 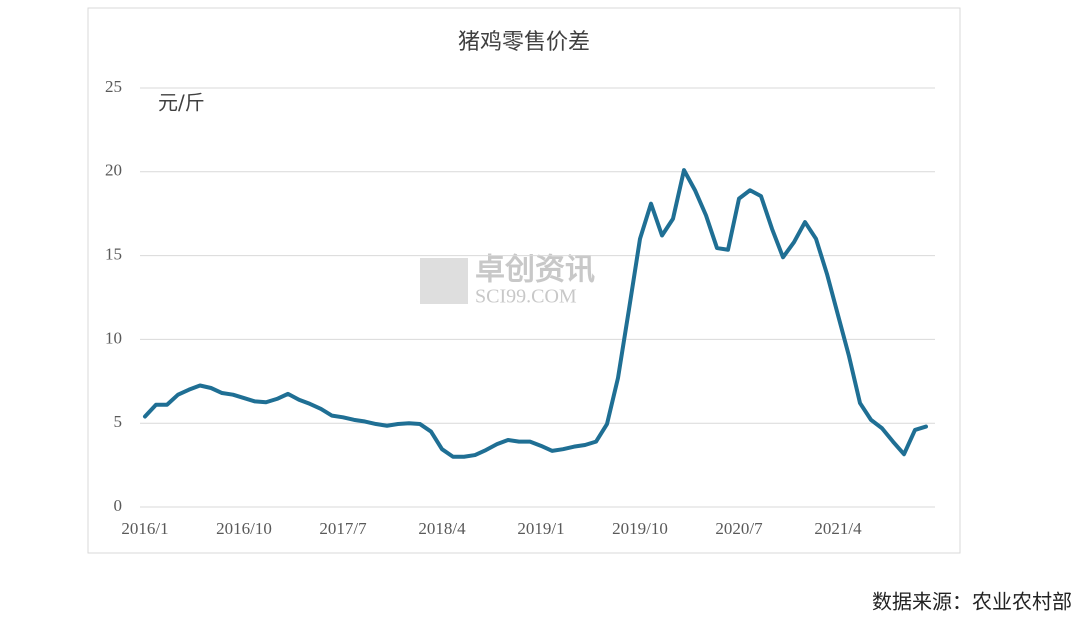 I want to click on y-tick-label: 25, so click(x=113, y=86).